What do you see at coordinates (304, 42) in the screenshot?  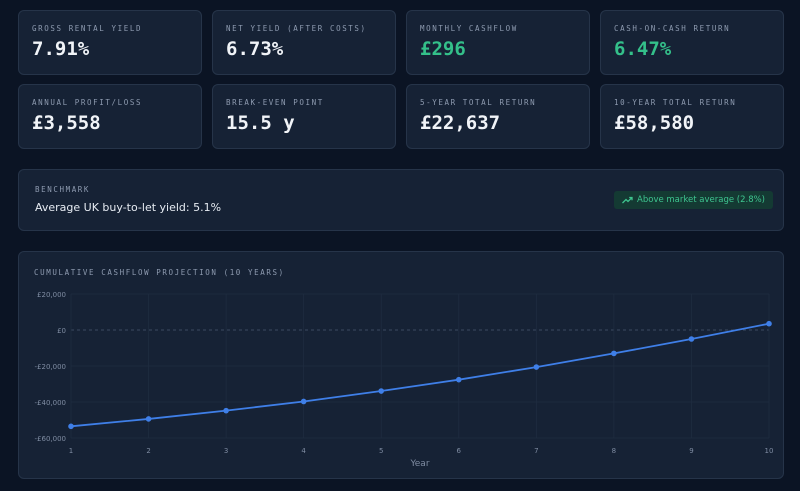 I see `metric-card-net-yield: NET YIELD (AFTER COSTS) 6.73%` at bounding box center [304, 42].